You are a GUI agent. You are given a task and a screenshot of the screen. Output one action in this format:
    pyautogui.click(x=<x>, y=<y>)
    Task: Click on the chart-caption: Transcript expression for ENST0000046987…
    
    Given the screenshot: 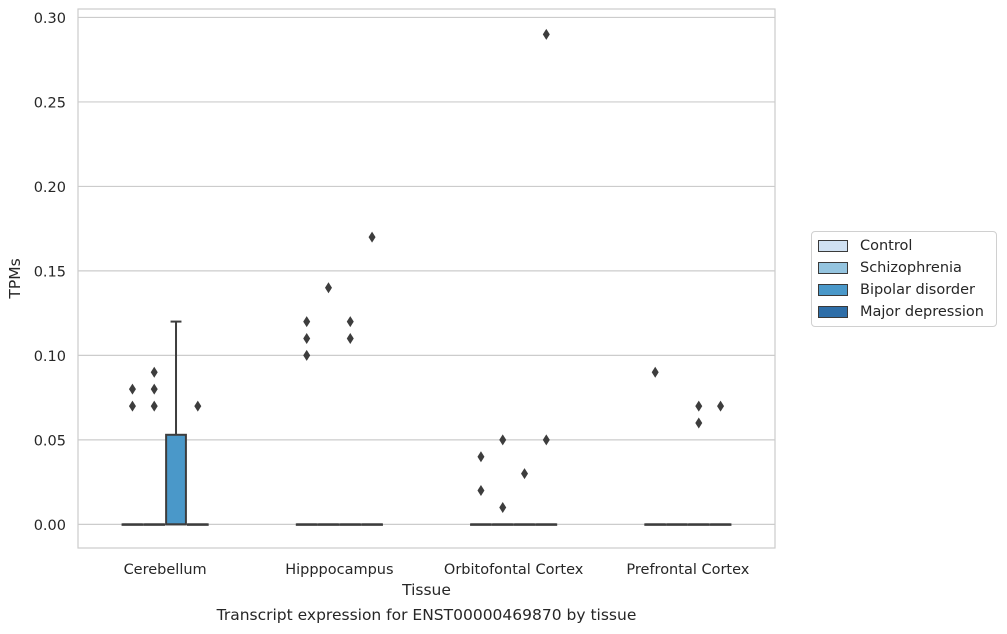 What is the action you would take?
    pyautogui.click(x=426, y=615)
    